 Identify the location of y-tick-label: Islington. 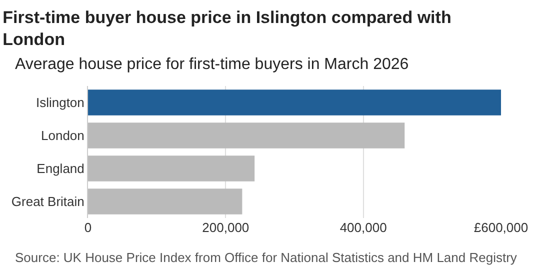
(60, 102).